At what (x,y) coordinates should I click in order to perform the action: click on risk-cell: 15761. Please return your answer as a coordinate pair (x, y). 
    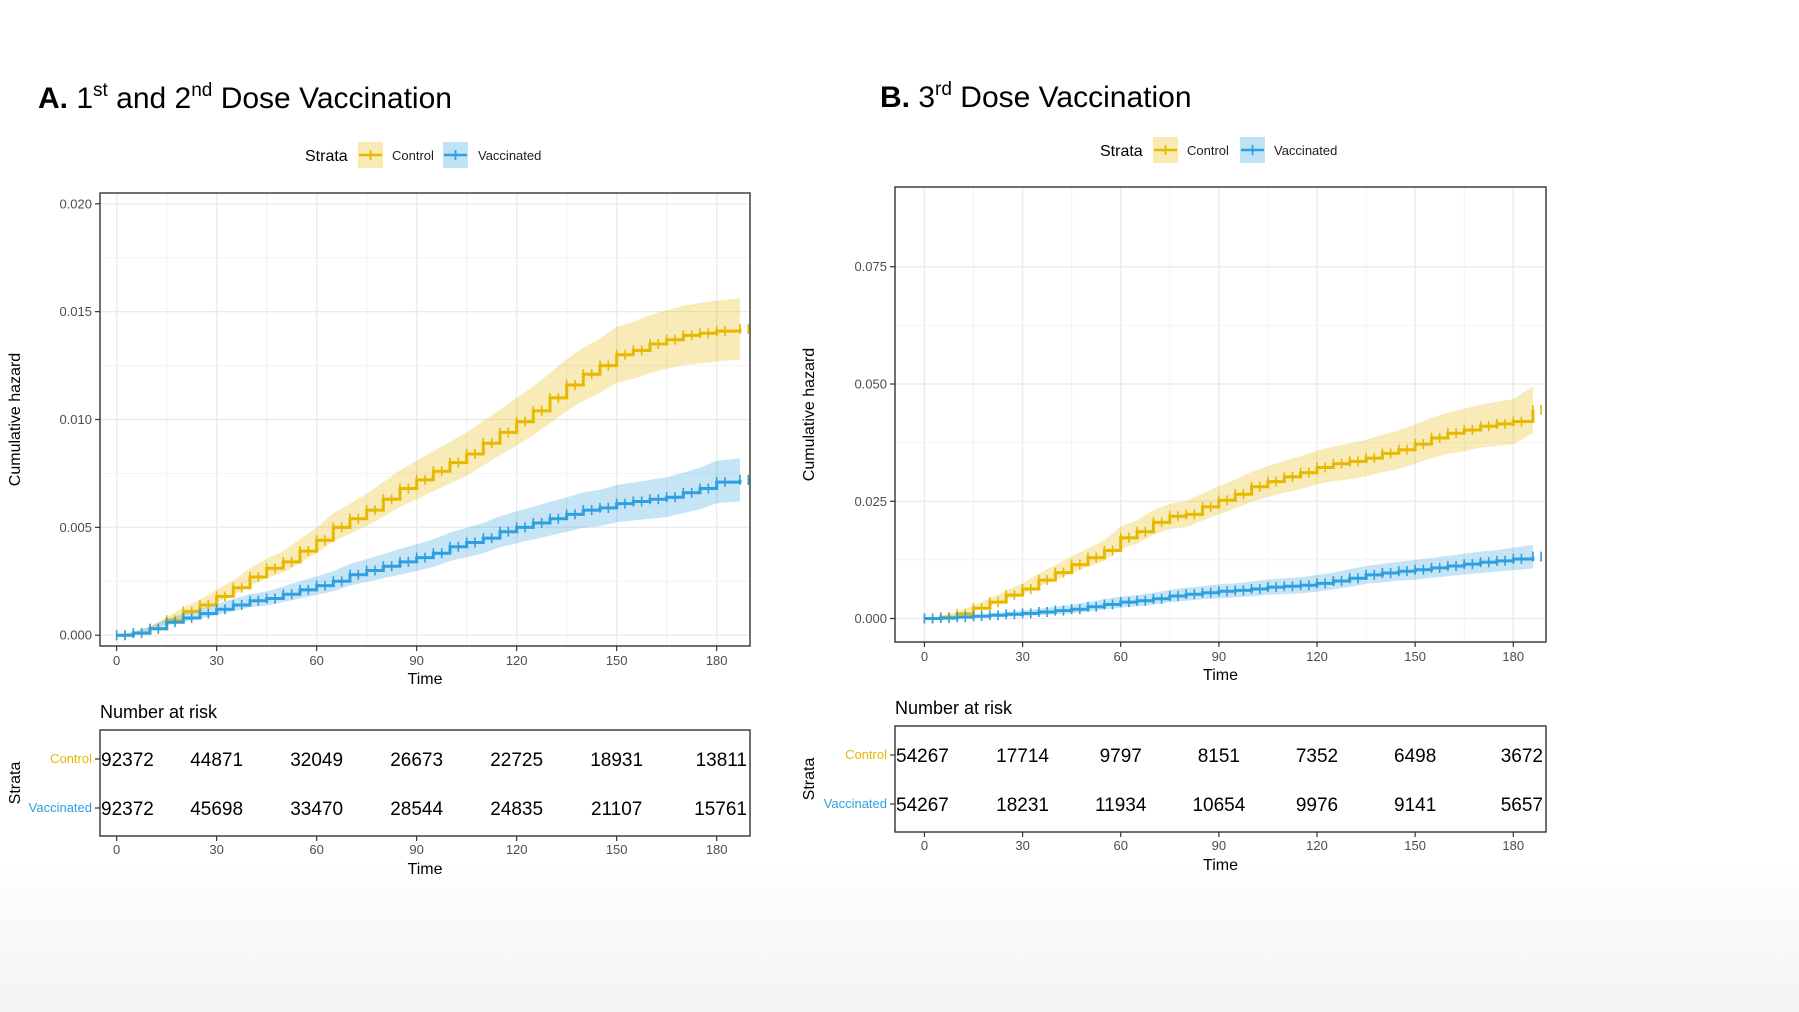
    Looking at the image, I should click on (720, 809).